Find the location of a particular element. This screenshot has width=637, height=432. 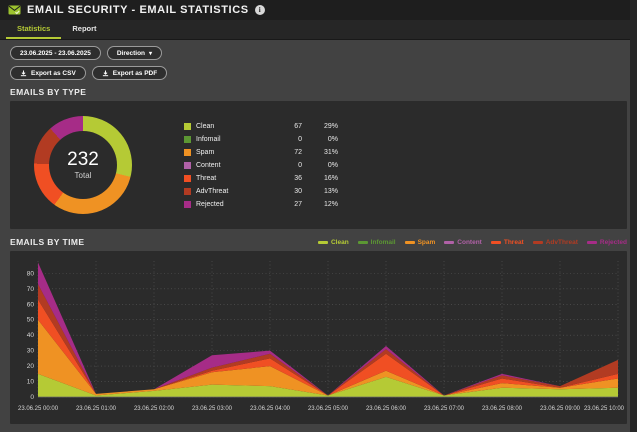

export-pdf-label: Export as PDF is located at coordinates (135, 73).